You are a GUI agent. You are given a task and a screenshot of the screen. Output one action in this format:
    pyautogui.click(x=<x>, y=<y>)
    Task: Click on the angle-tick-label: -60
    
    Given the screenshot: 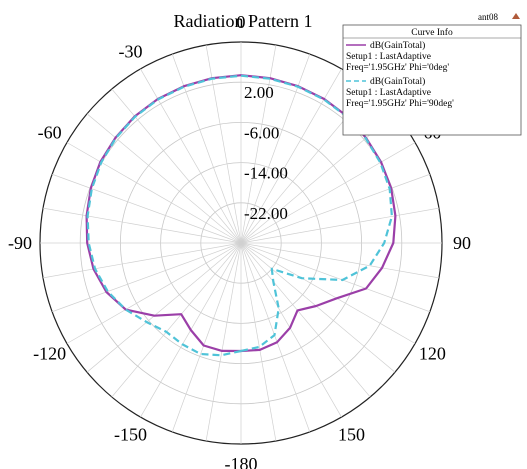 What is the action you would take?
    pyautogui.click(x=50, y=133)
    